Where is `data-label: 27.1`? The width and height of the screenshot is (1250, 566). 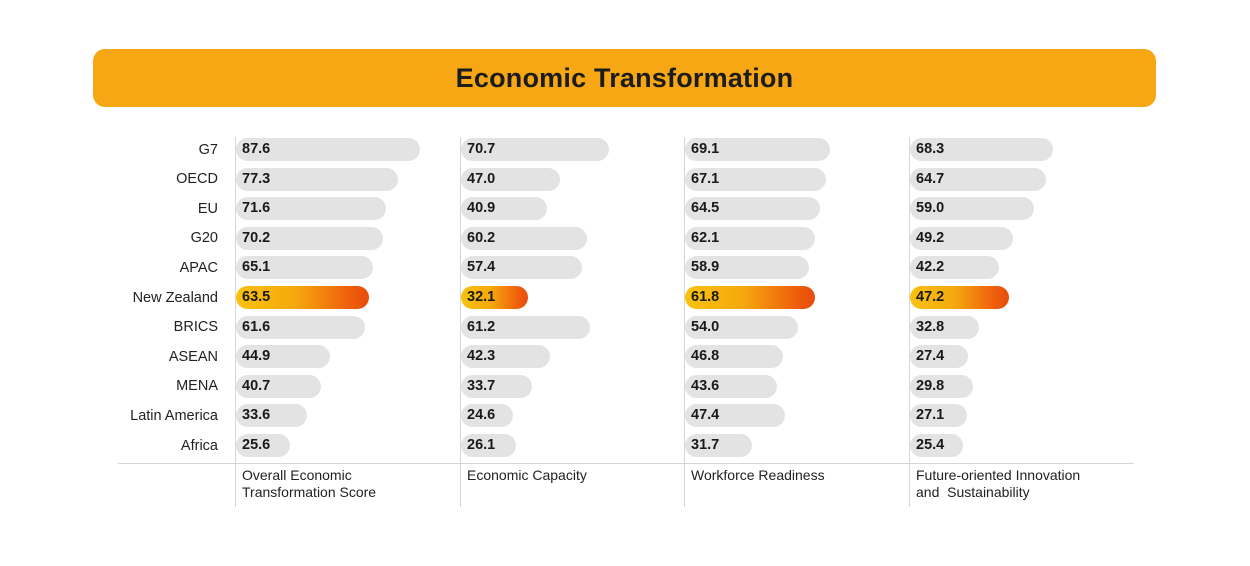 data-label: 27.1 is located at coordinates (930, 415).